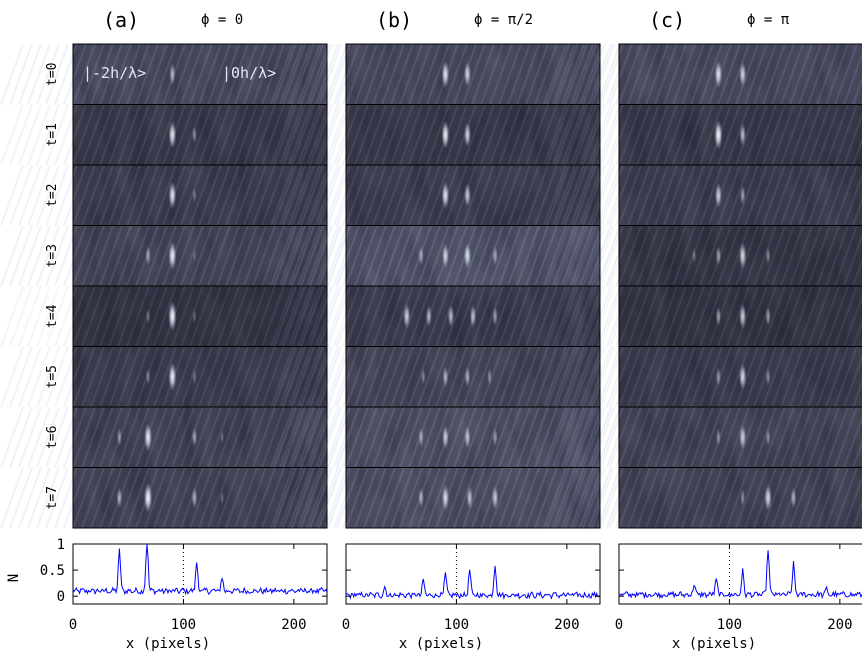  Describe the element at coordinates (704, 135) in the screenshot. I see `image-row-fringes` at that location.